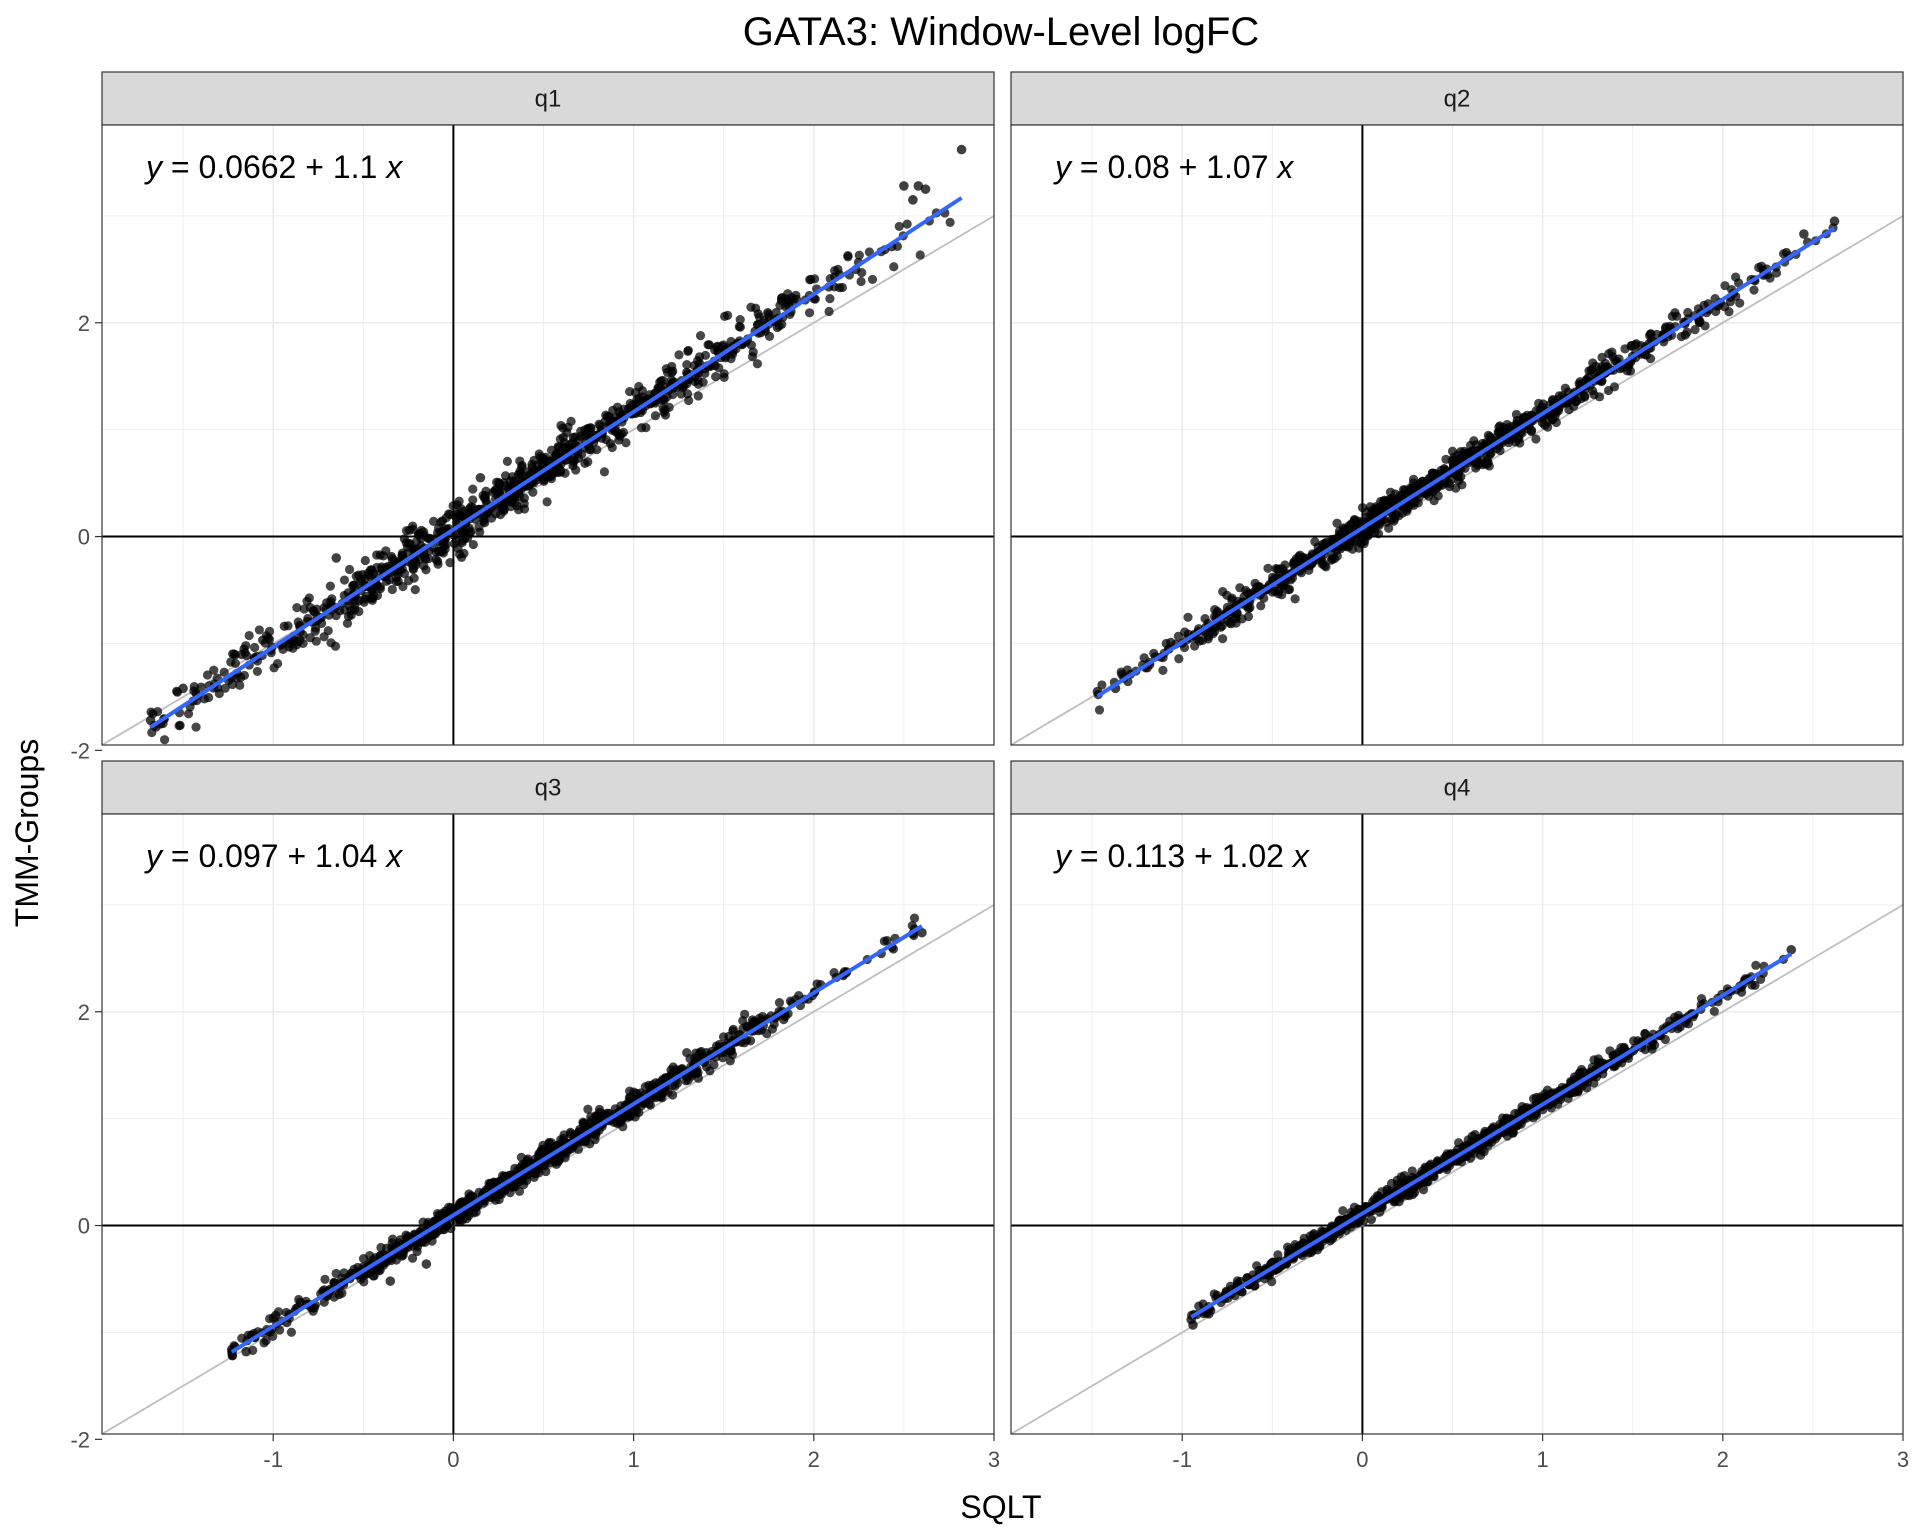  I want to click on x-tick-label: 1, so click(633, 1459).